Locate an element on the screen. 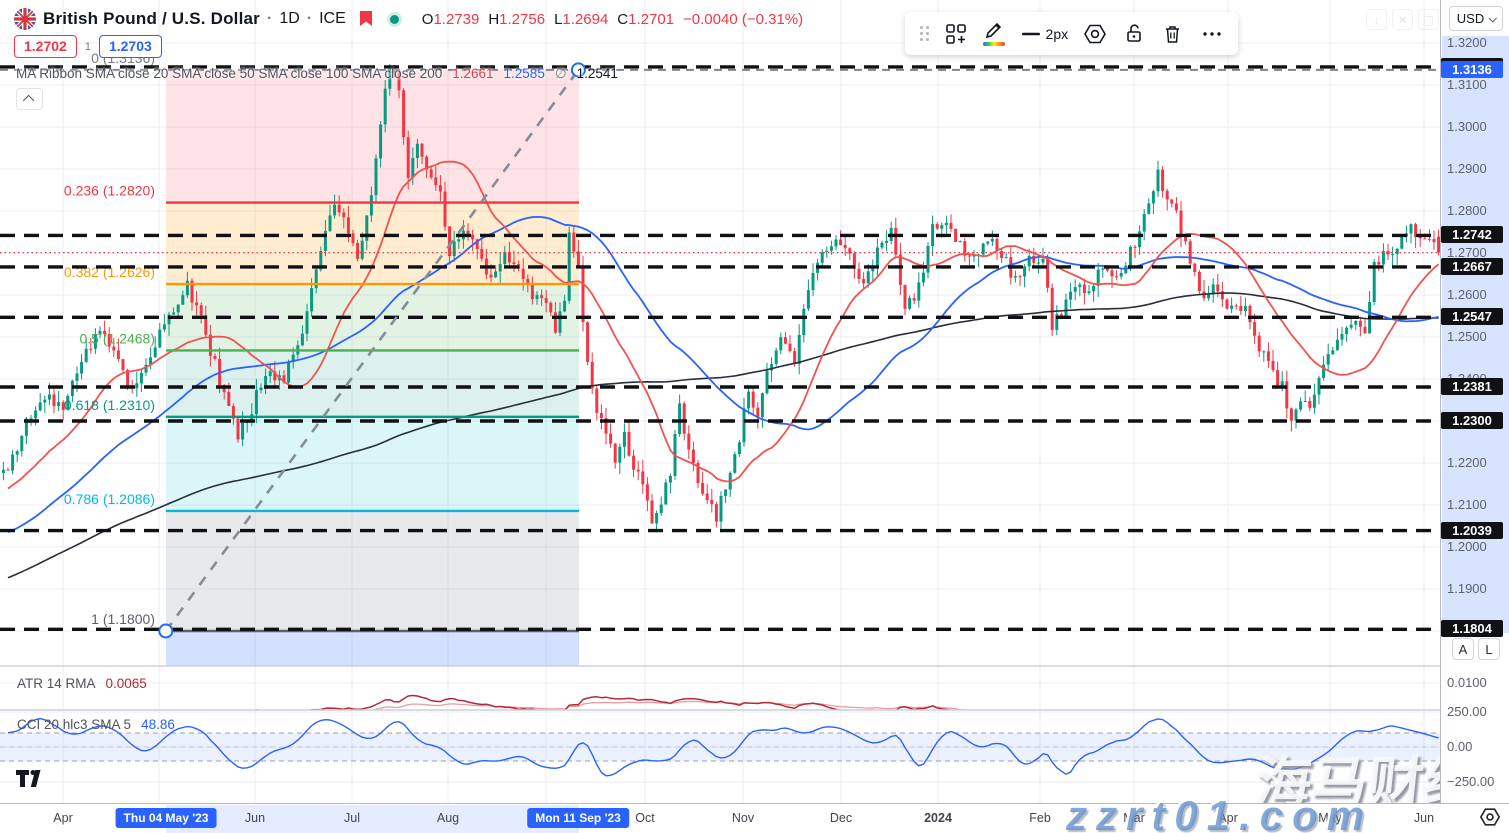  ellipsis-icon is located at coordinates (1211, 33).